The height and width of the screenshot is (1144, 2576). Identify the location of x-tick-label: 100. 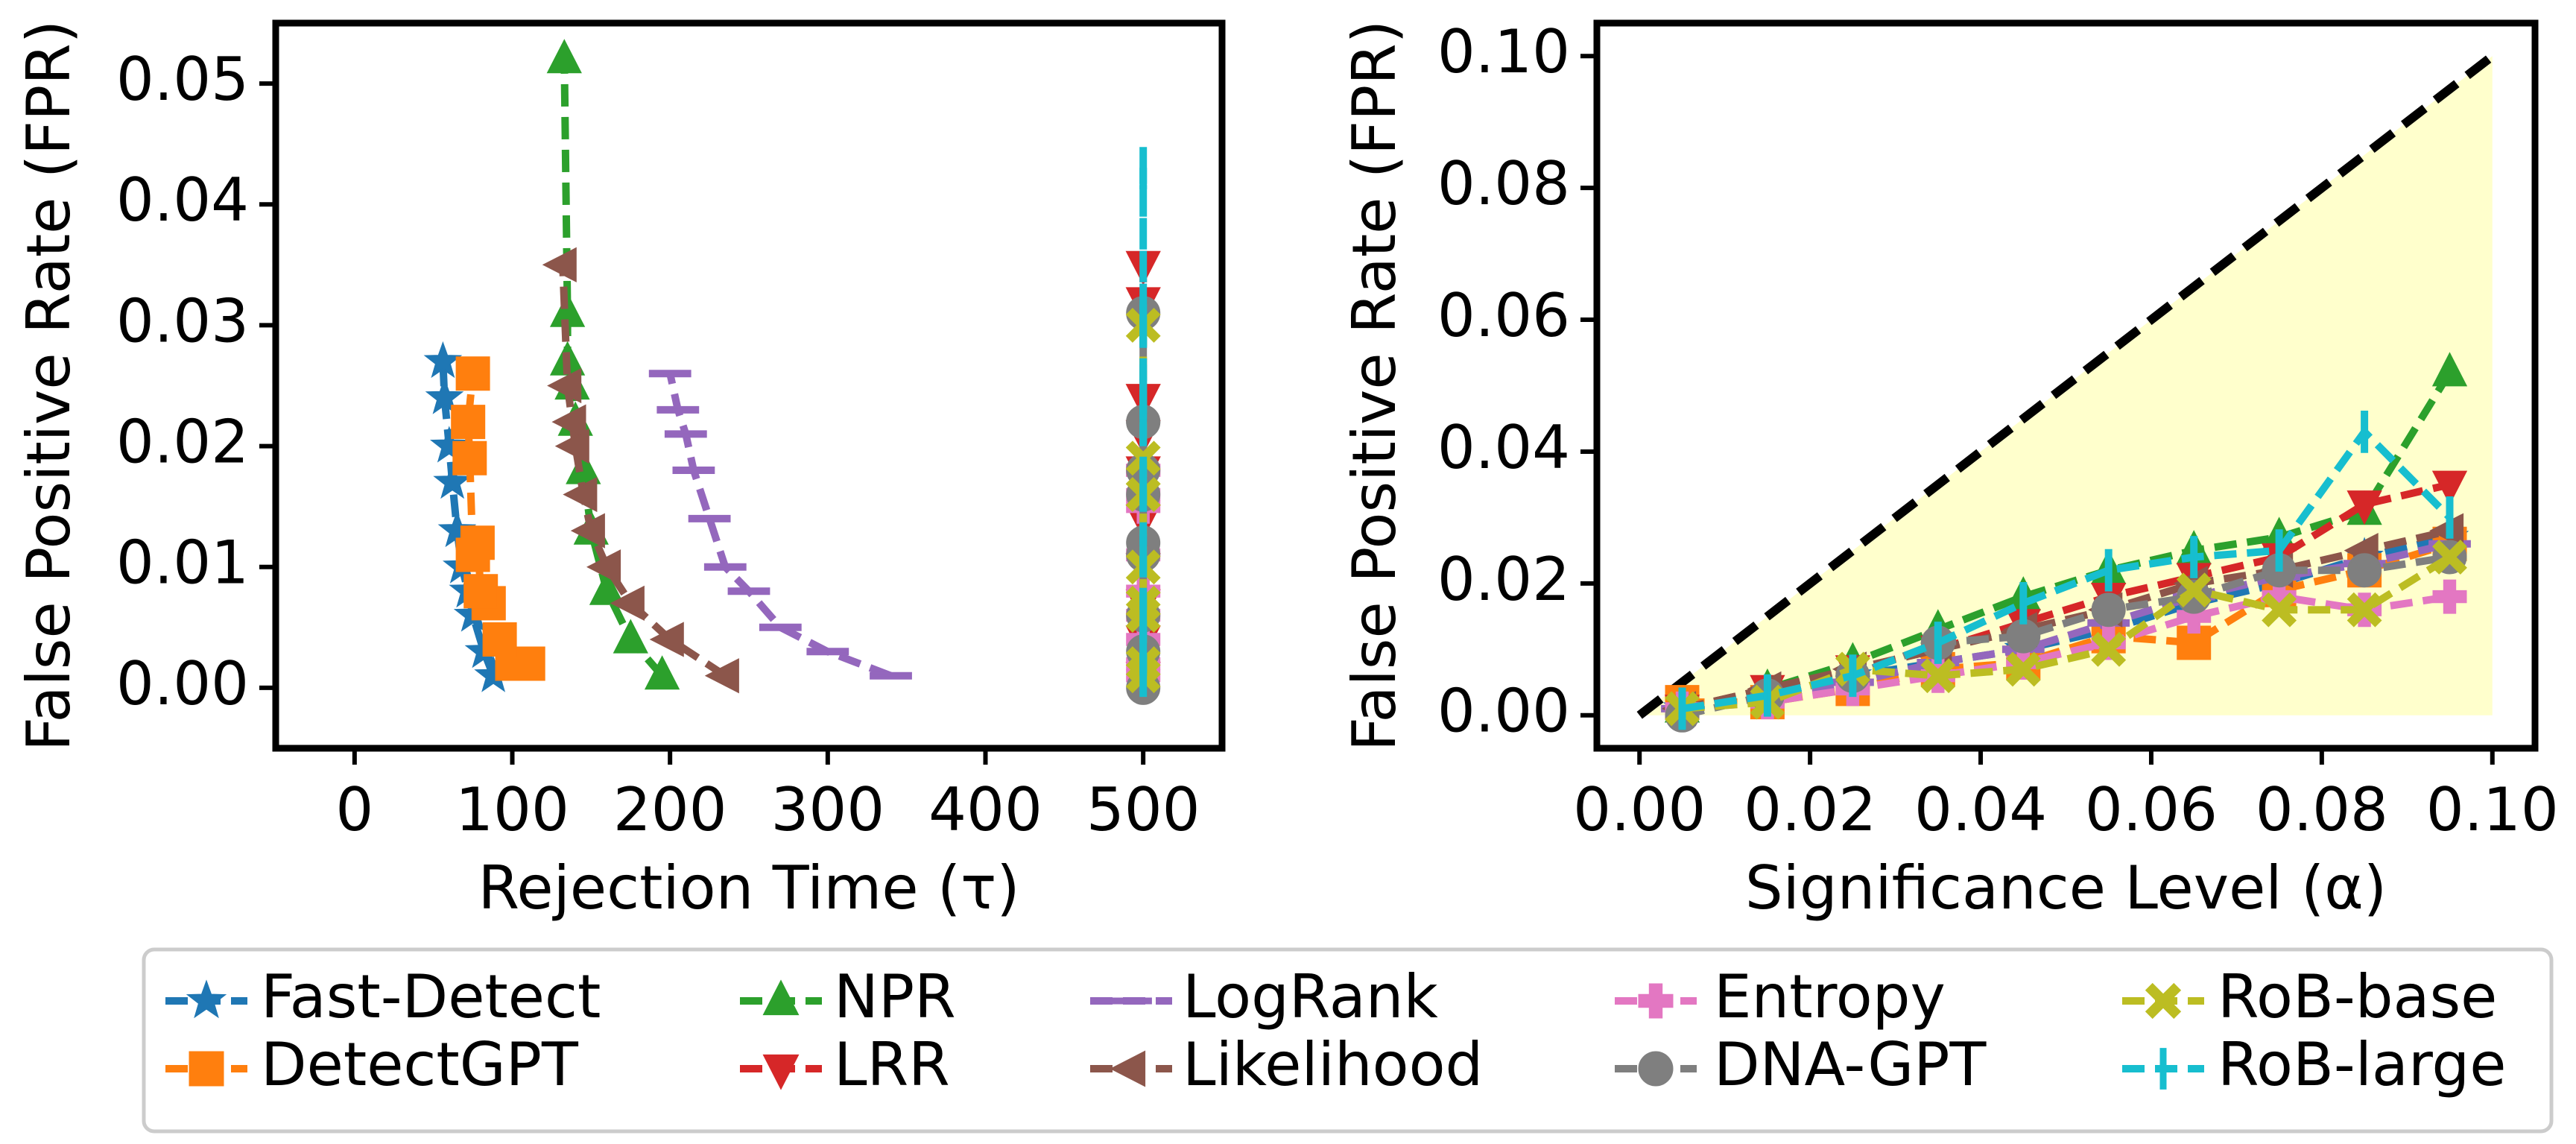
(512, 809).